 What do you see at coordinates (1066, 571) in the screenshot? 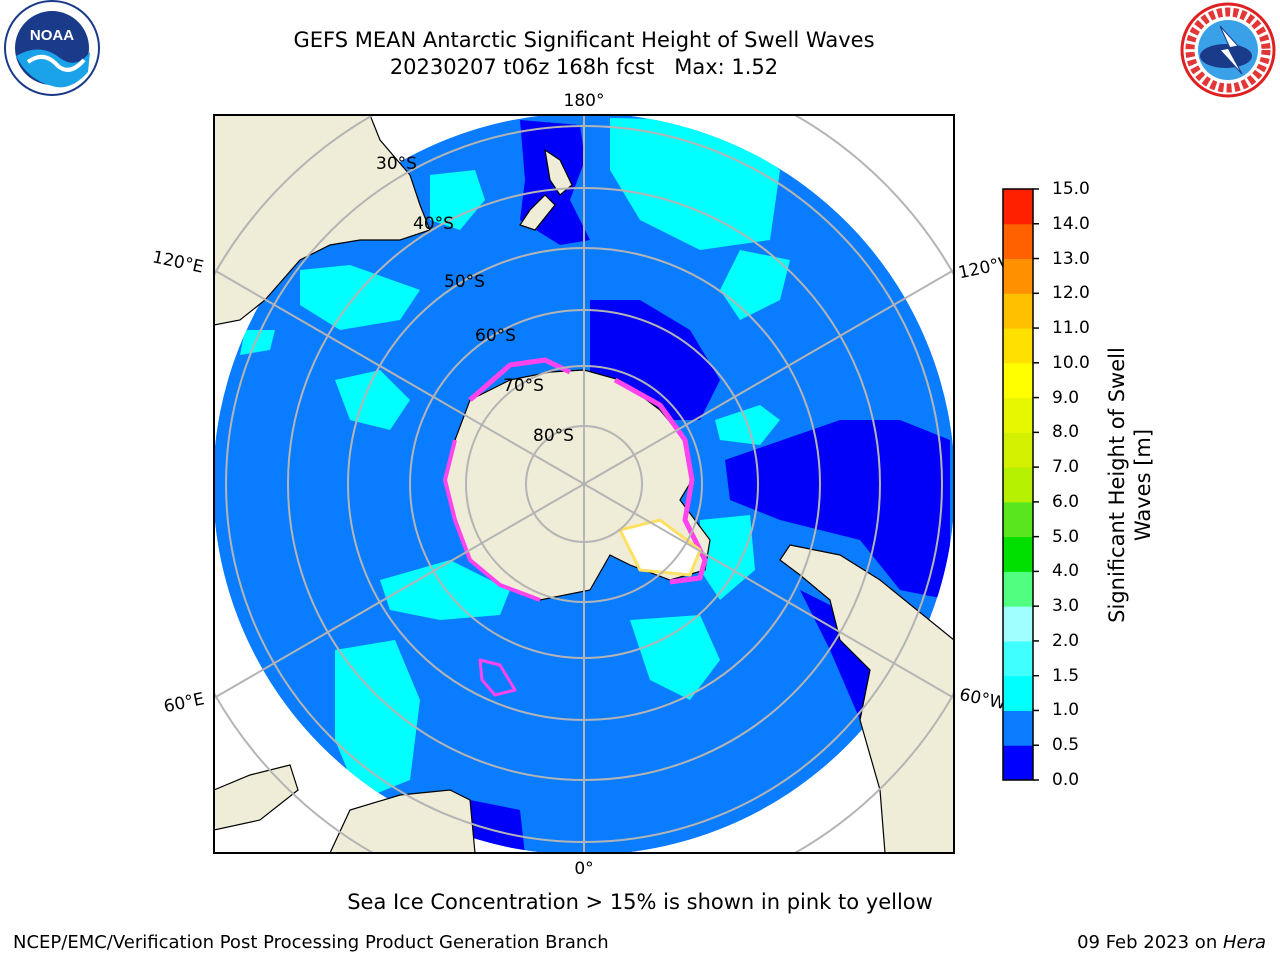
I see `colorbar-tick-label: 4.0` at bounding box center [1066, 571].